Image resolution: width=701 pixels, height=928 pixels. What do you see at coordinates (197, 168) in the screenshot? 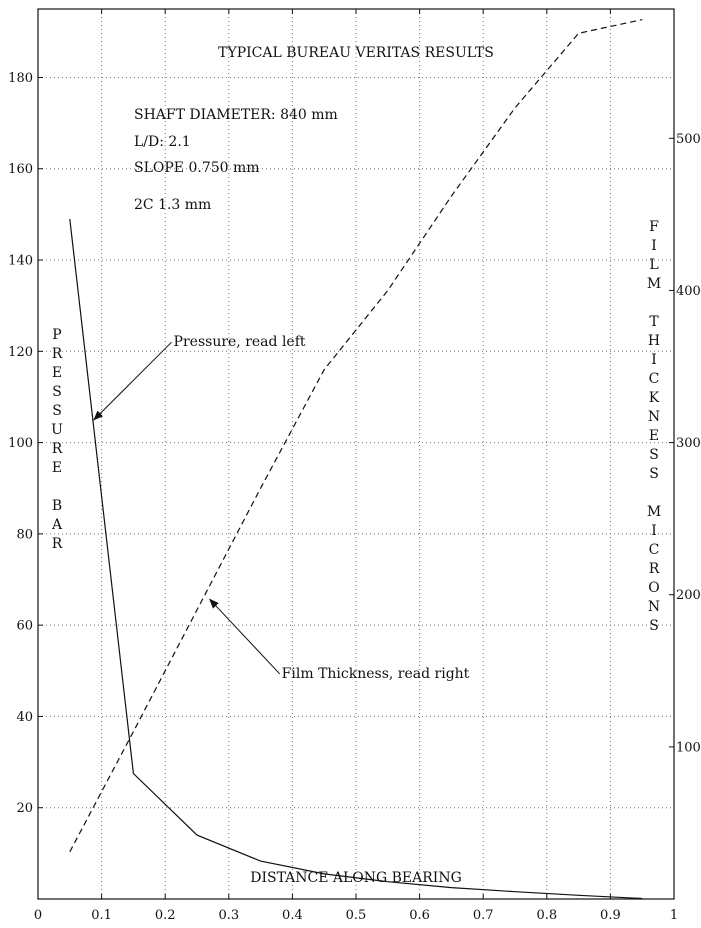
I see `info-line: SLOPE 0.750 mm` at bounding box center [197, 168].